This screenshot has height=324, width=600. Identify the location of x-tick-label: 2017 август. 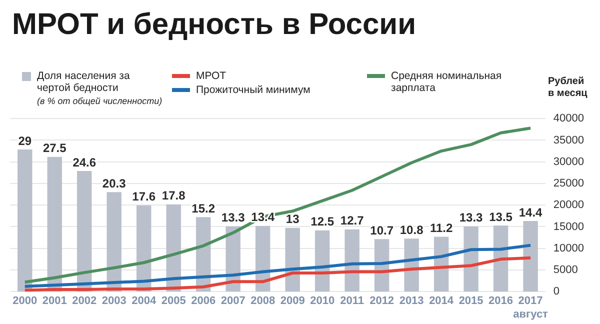
(531, 307).